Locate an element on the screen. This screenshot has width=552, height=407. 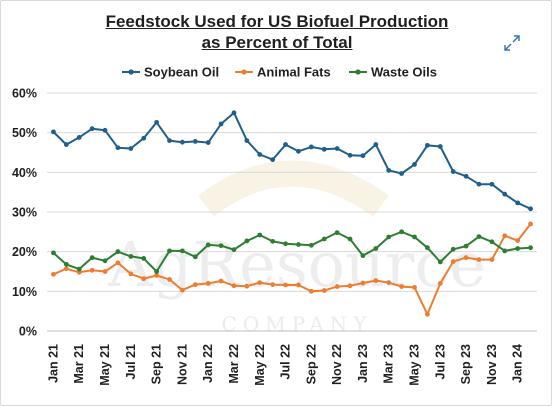
x-tick-label: Sep 23 is located at coordinates (466, 364).